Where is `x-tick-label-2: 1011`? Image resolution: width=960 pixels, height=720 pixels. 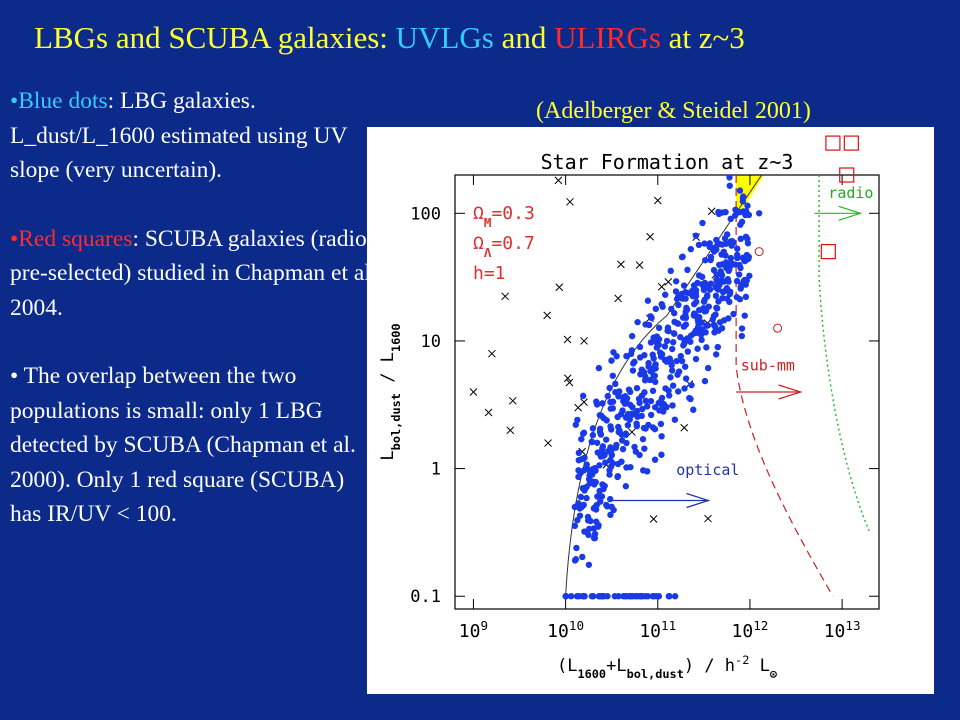 x-tick-label-2: 1011 is located at coordinates (657, 630).